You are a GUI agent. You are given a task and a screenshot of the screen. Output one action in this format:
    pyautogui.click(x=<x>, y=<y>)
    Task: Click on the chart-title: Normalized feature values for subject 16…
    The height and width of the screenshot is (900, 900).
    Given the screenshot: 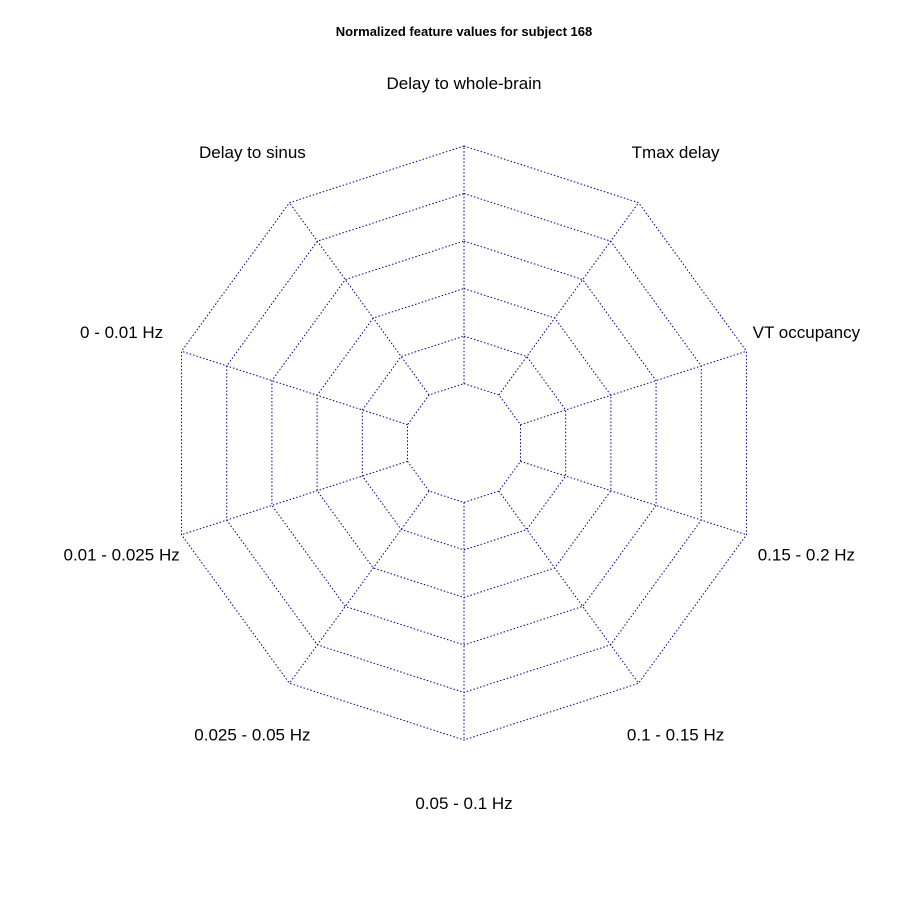 What is the action you would take?
    pyautogui.click(x=464, y=31)
    